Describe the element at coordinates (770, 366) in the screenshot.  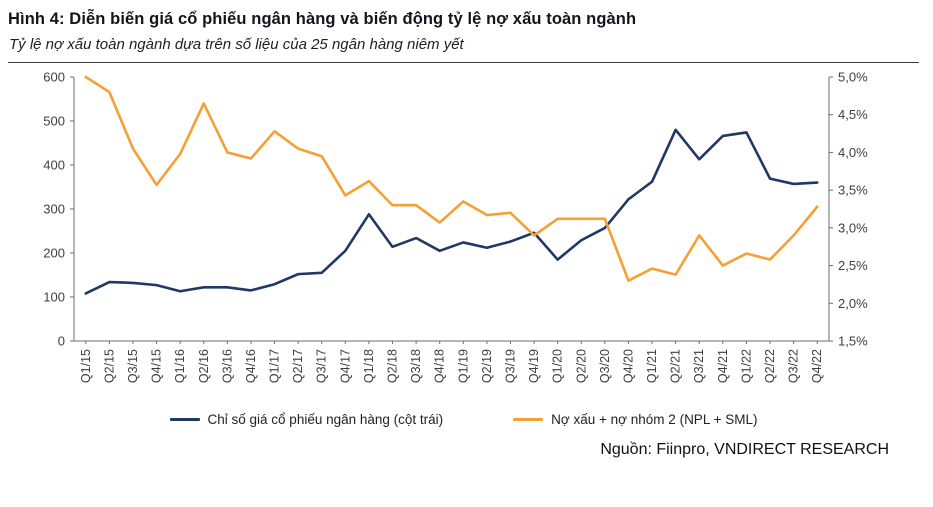
I see `x-axis-category-label: Q2/22` at that location.